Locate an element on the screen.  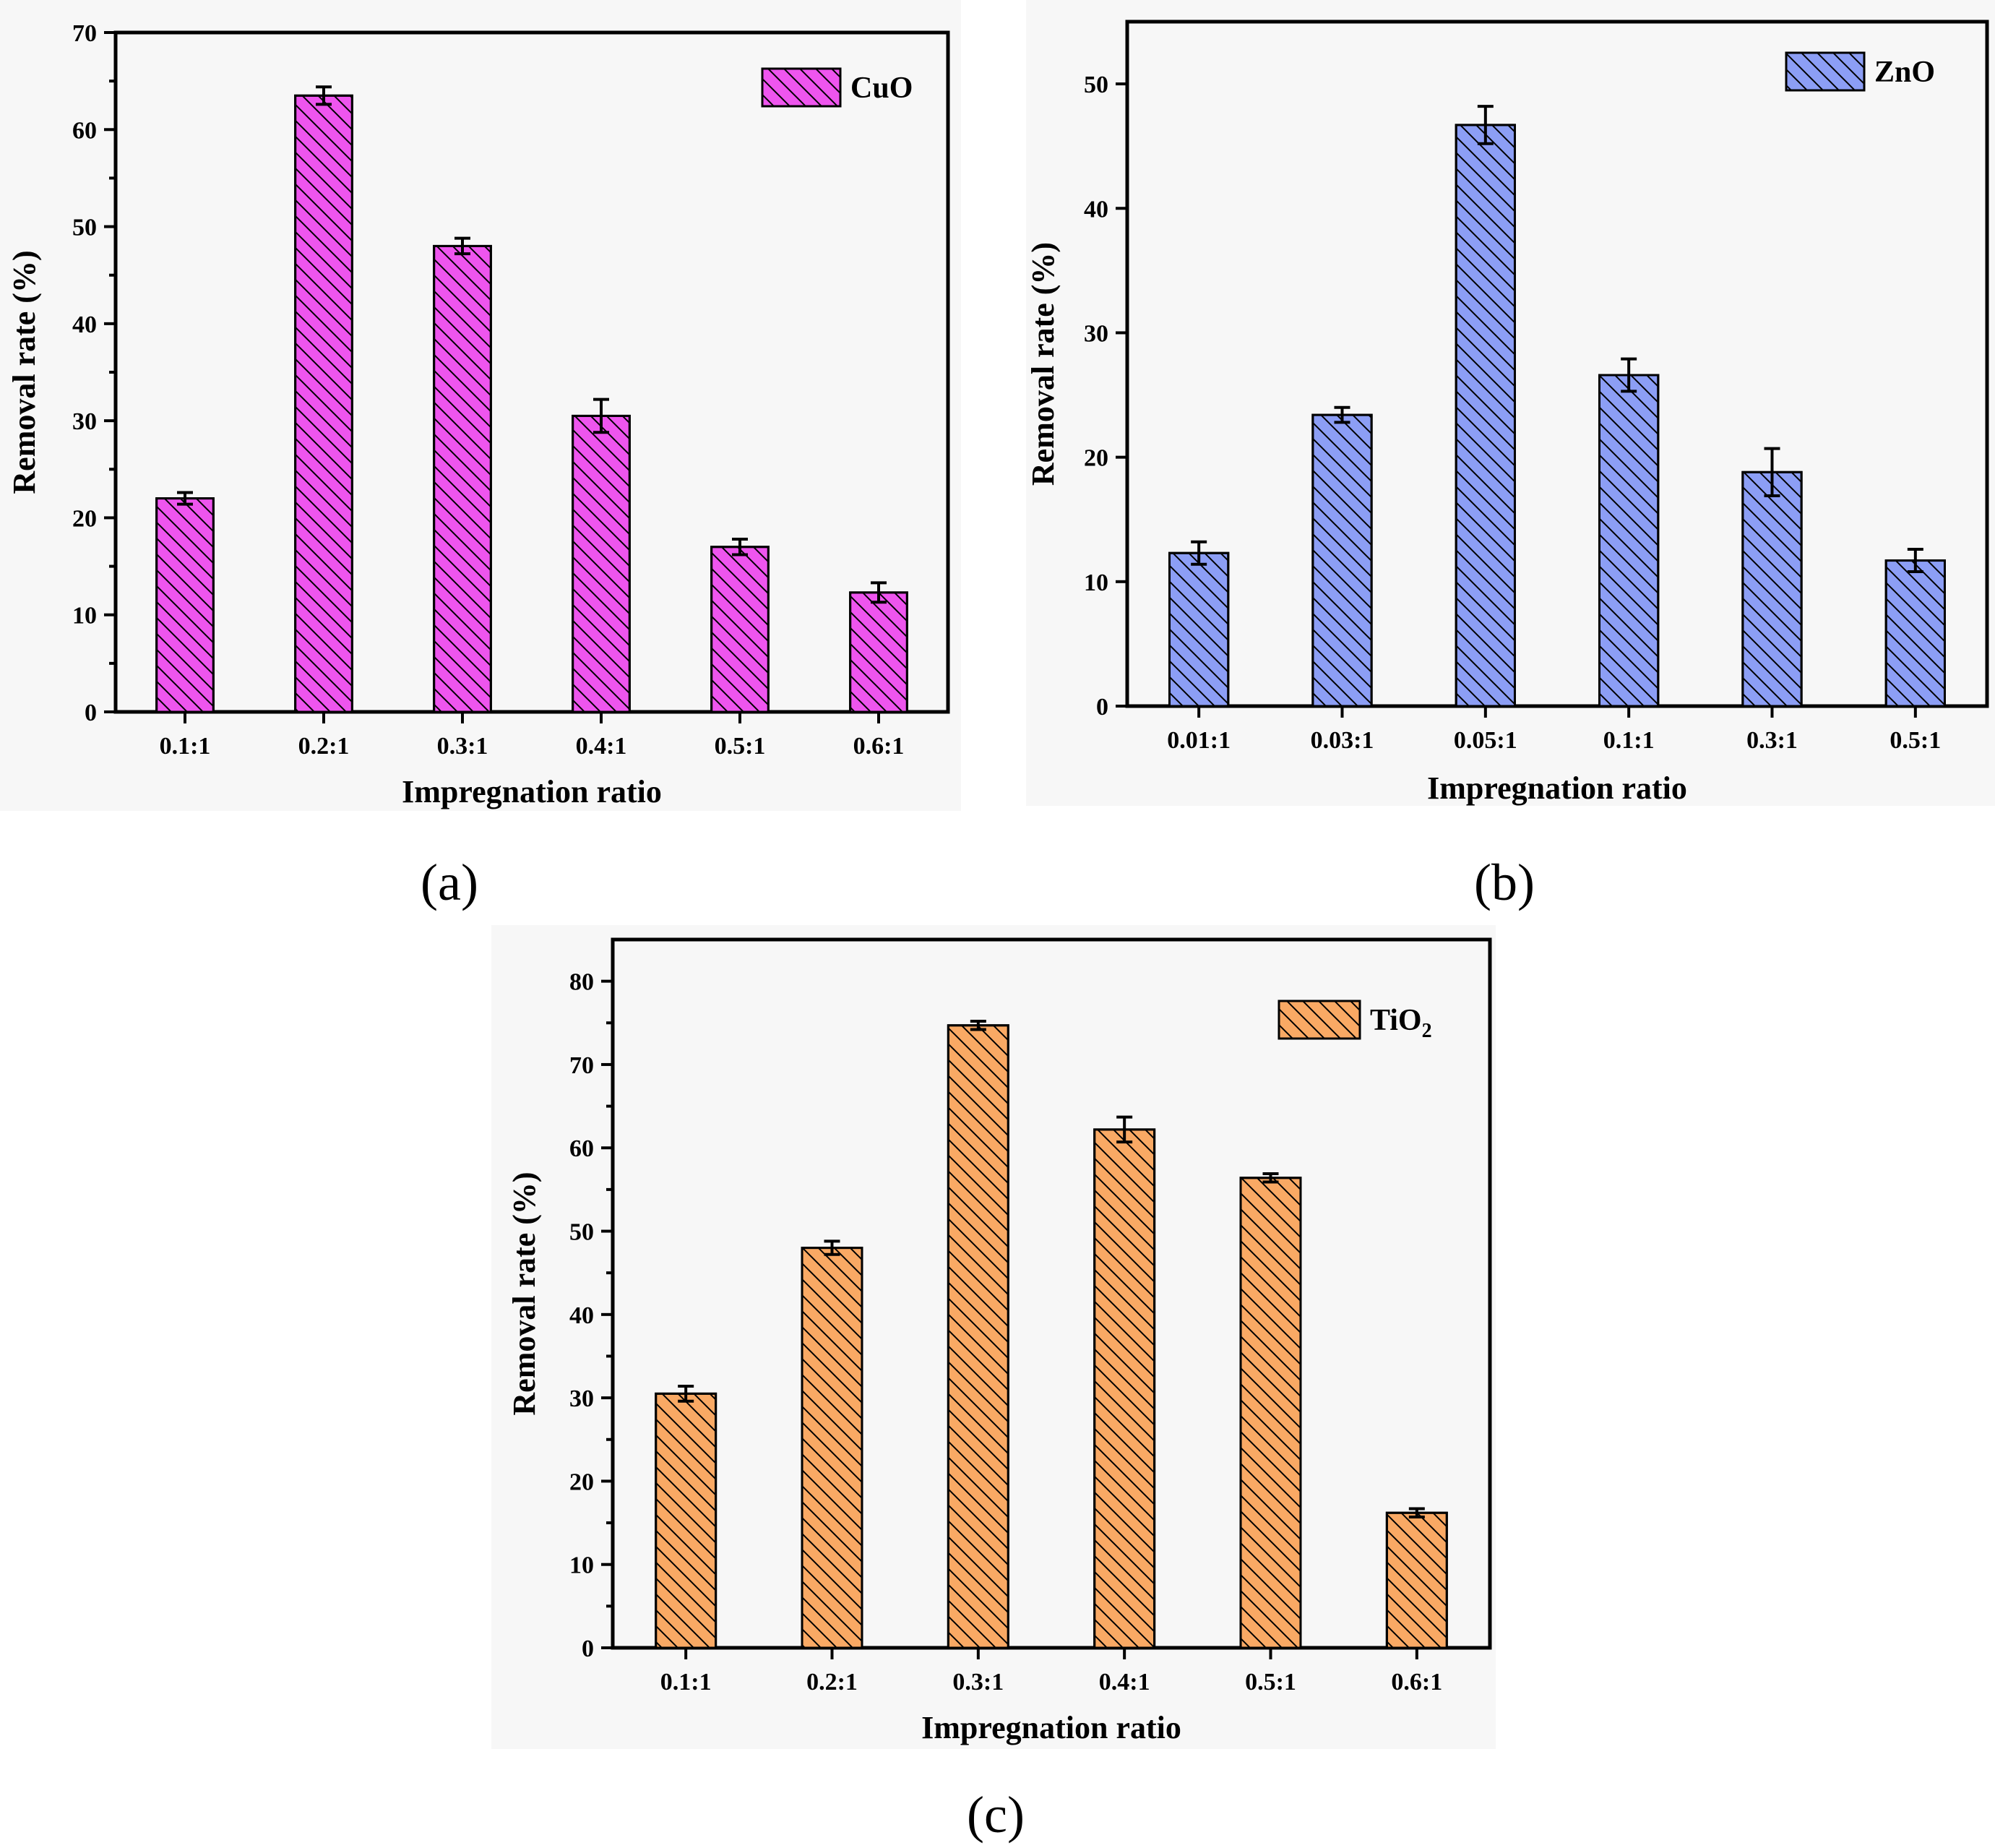
legend-label-main: TiO is located at coordinates (1396, 1020).